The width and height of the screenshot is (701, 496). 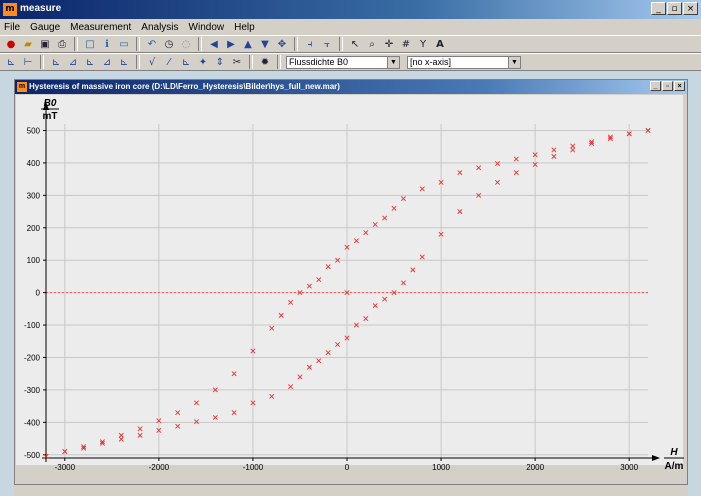 I want to click on print-icon: ⎙, so click(x=62, y=44).